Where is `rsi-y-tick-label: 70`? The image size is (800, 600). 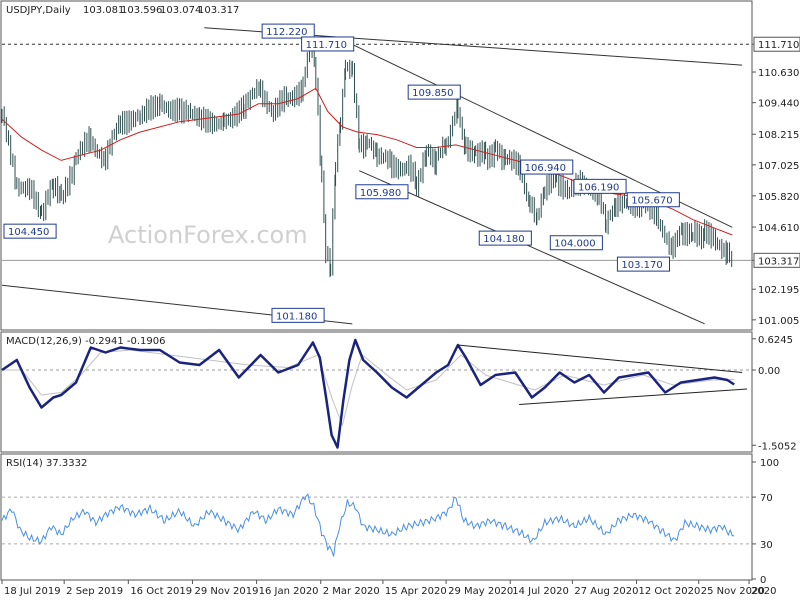
rsi-y-tick-label: 70 is located at coordinates (766, 498).